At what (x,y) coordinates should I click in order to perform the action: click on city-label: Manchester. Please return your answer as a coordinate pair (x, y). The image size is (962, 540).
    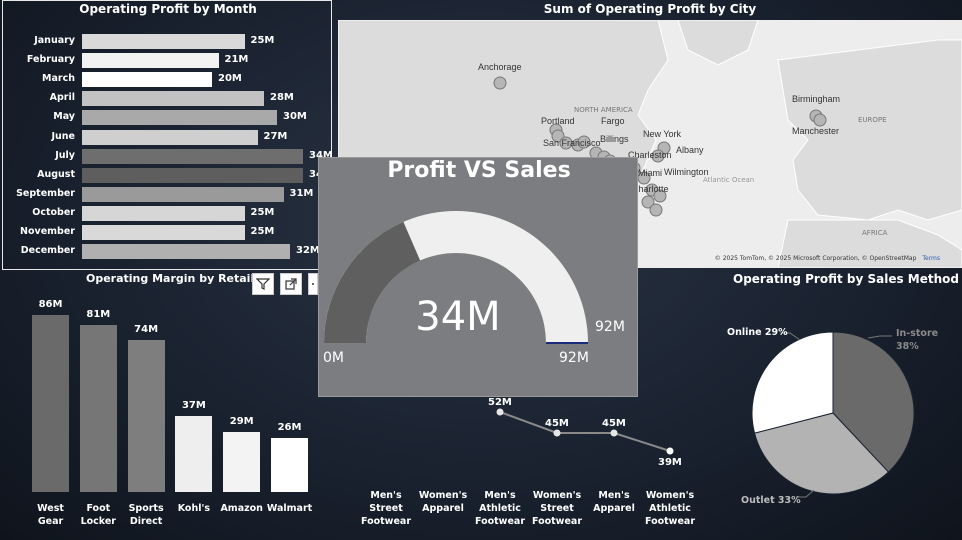
    Looking at the image, I should click on (816, 131).